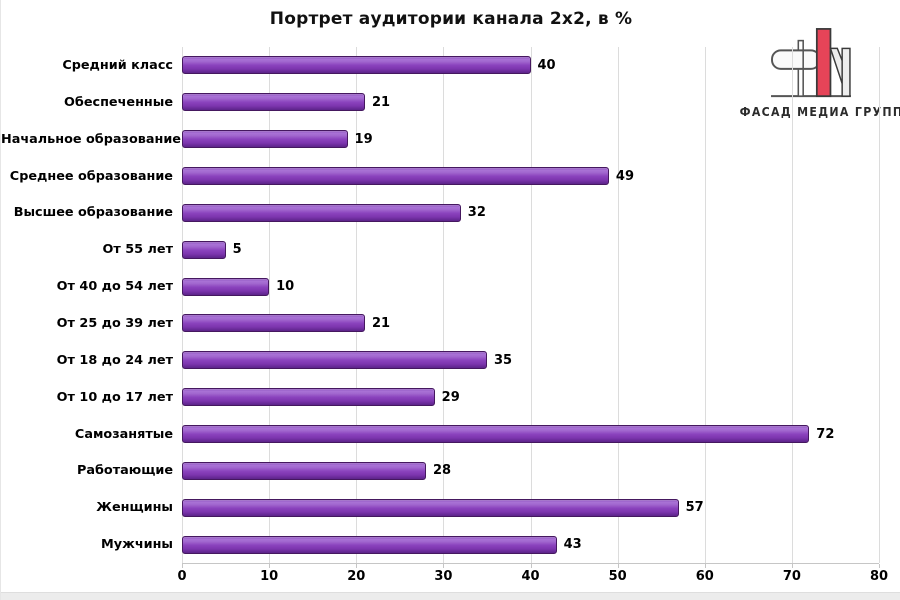 The image size is (900, 600). Describe the element at coordinates (91, 139) in the screenshot. I see `category-label: Начальное образование` at that location.